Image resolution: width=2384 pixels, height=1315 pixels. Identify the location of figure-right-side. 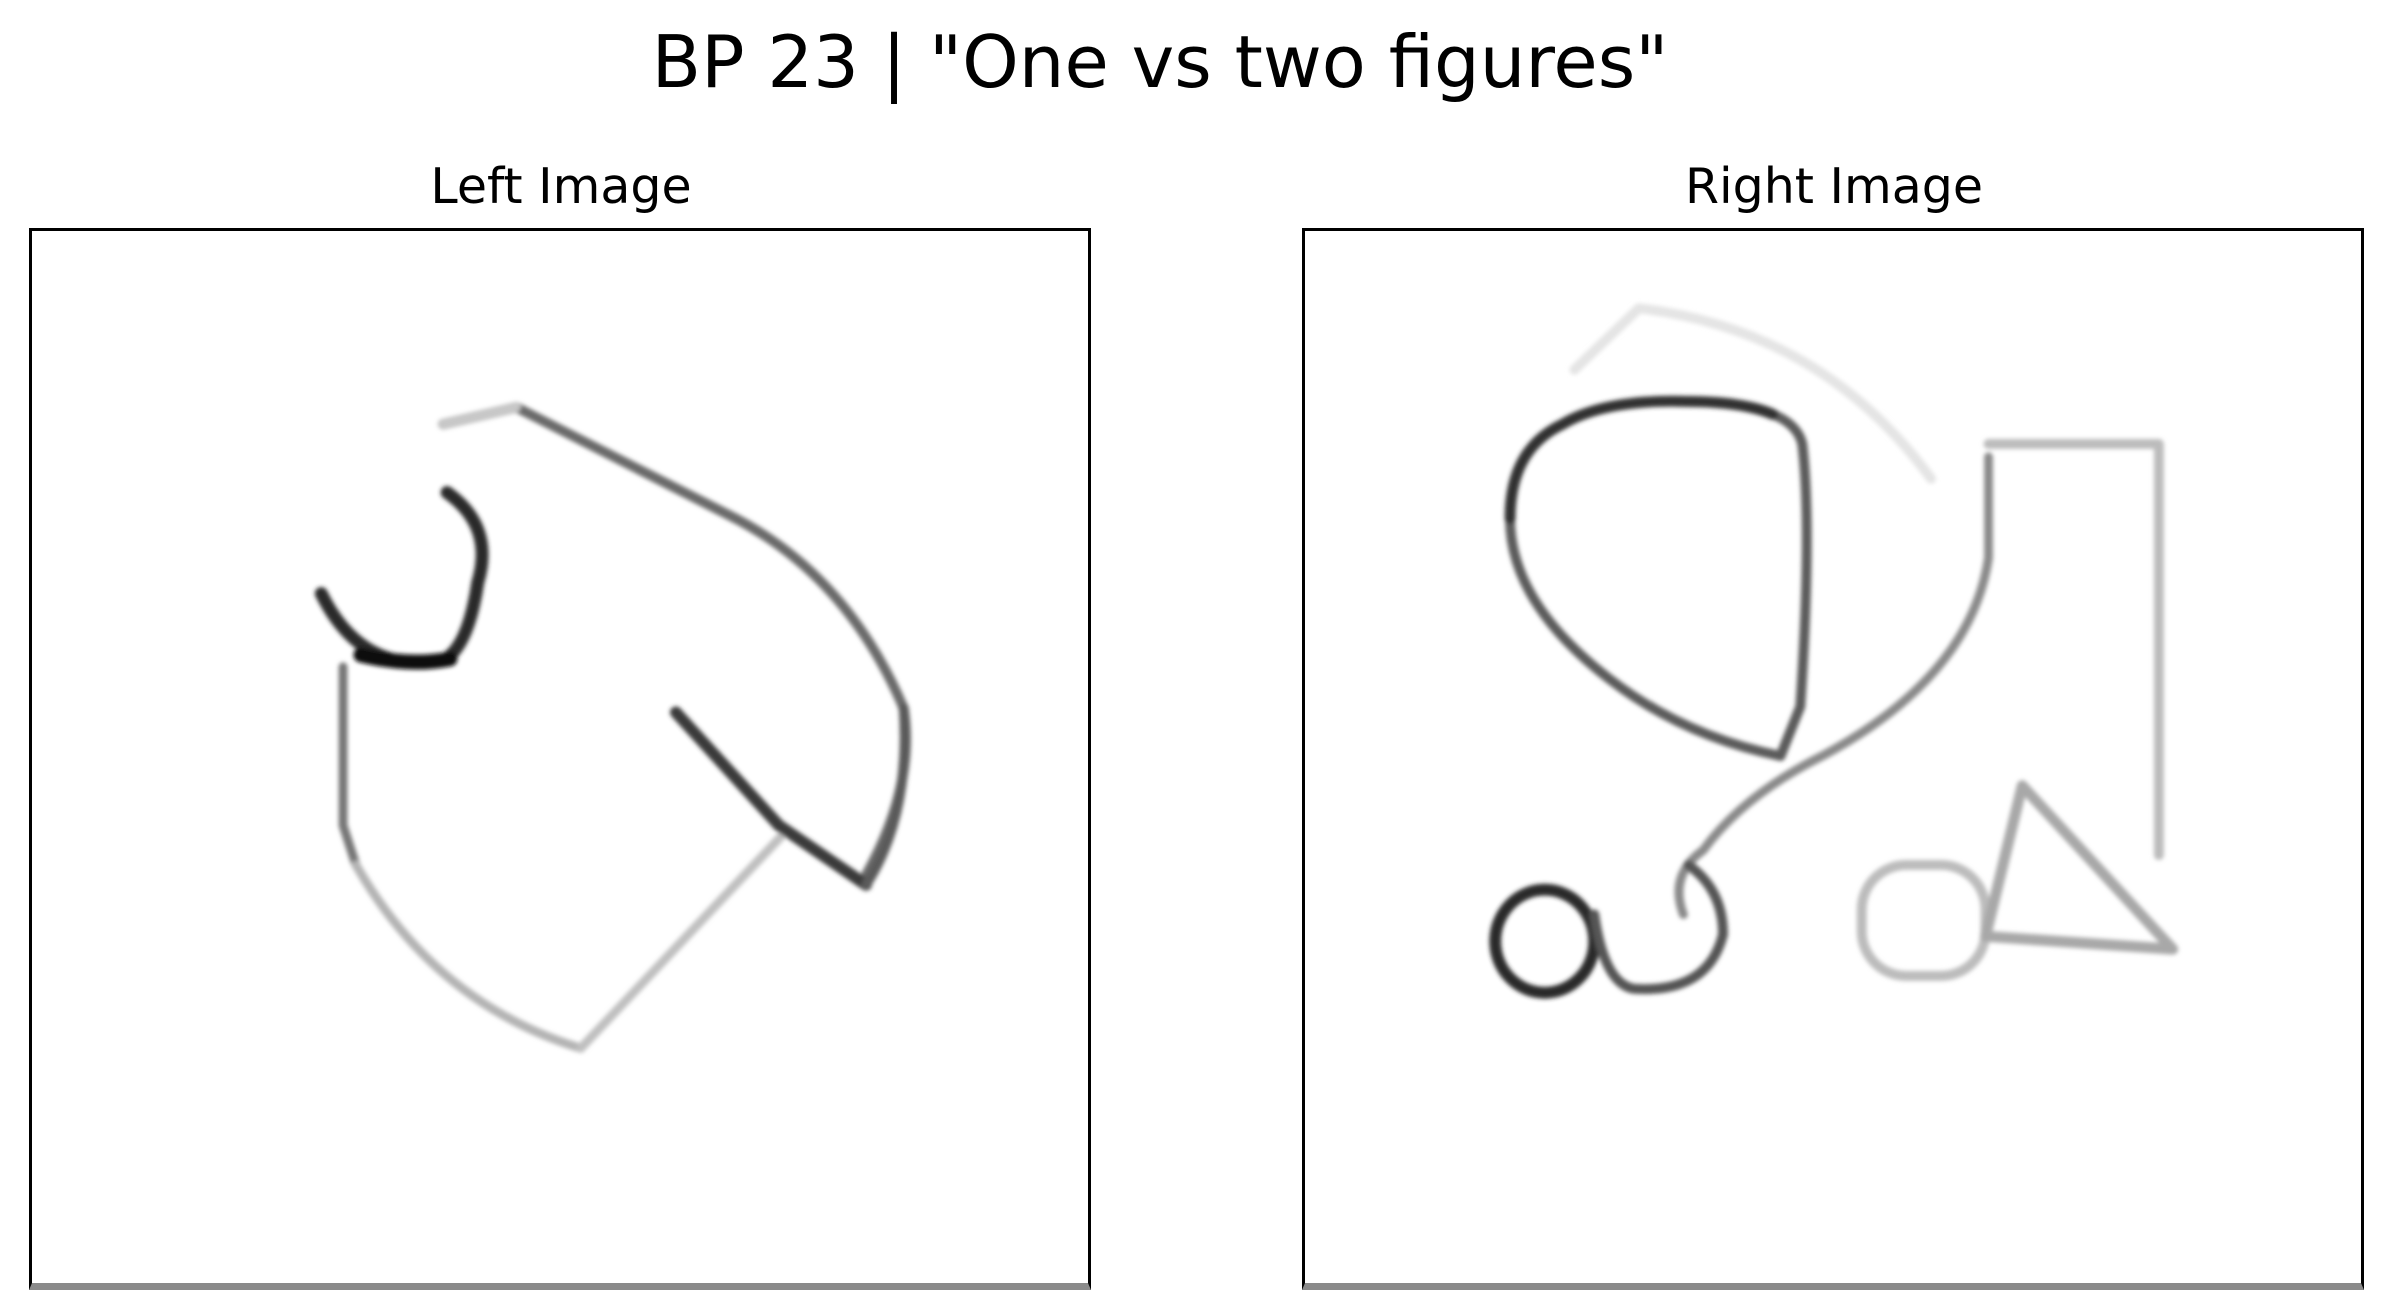
(885, 796).